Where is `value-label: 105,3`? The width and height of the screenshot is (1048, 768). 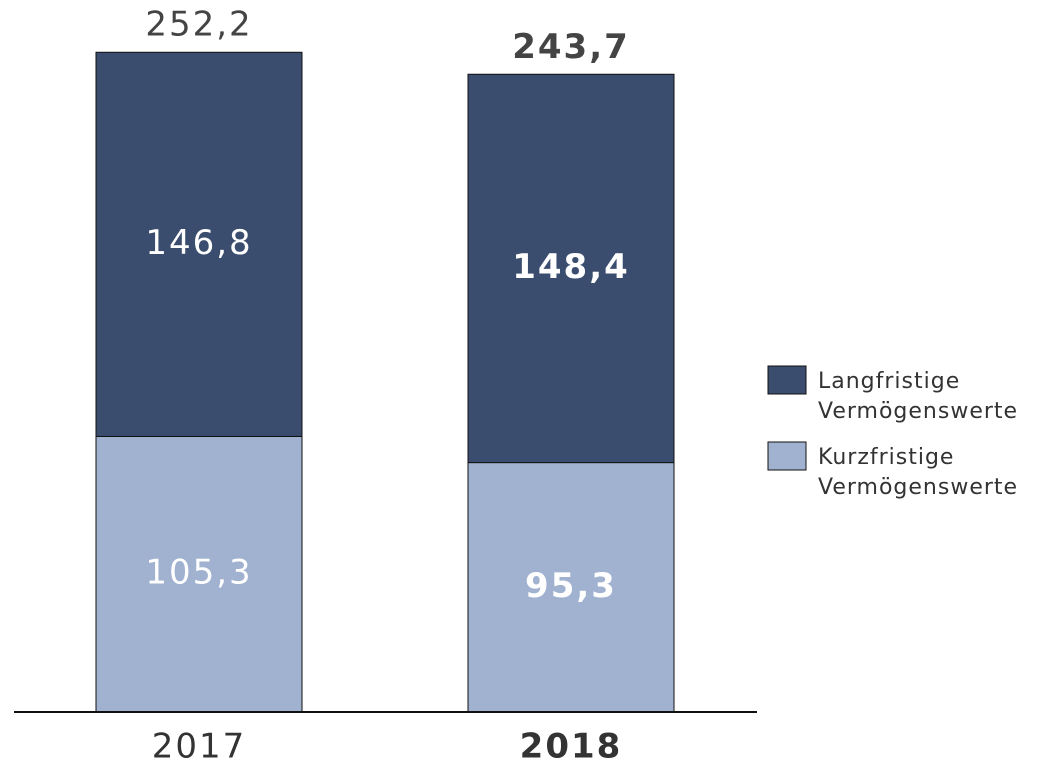 value-label: 105,3 is located at coordinates (198, 573).